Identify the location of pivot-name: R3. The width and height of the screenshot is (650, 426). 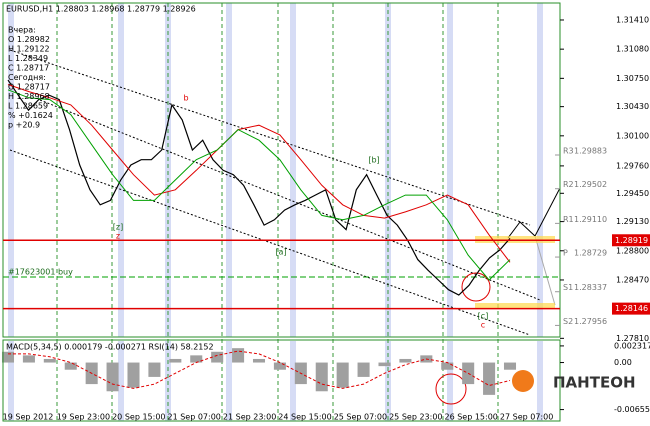
(568, 151).